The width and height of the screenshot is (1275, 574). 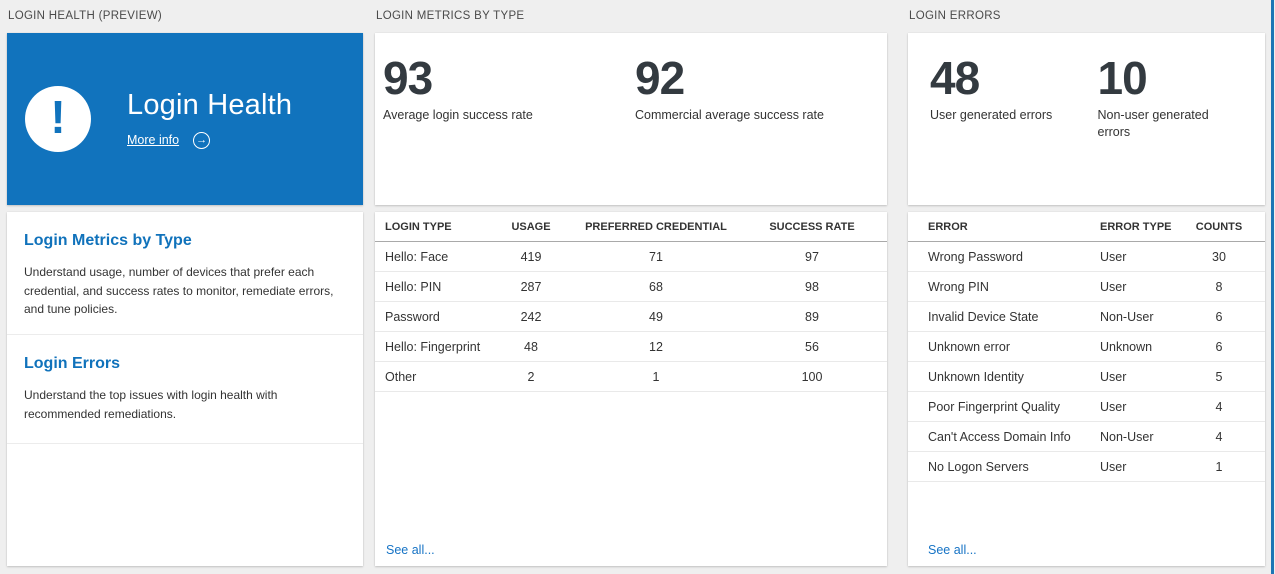 I want to click on table-cell: Hello: Fingerprint, so click(x=433, y=346).